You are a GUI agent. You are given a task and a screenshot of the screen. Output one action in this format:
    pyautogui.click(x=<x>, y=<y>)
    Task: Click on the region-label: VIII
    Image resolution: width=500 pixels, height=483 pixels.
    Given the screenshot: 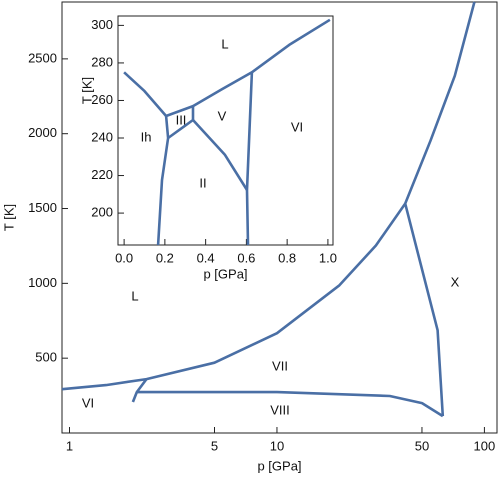 What is the action you would take?
    pyautogui.click(x=280, y=409)
    